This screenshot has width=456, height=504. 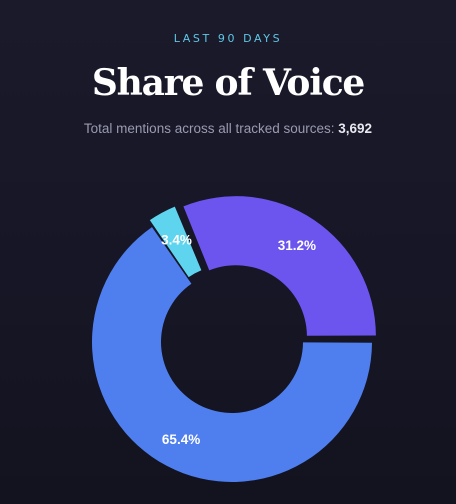 I want to click on chart-title: Share of Voice, so click(x=228, y=83).